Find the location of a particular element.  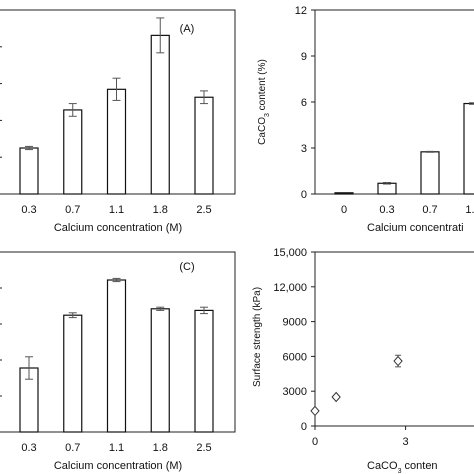

panel-c-xtick-label: 2.5 is located at coordinates (203, 448).